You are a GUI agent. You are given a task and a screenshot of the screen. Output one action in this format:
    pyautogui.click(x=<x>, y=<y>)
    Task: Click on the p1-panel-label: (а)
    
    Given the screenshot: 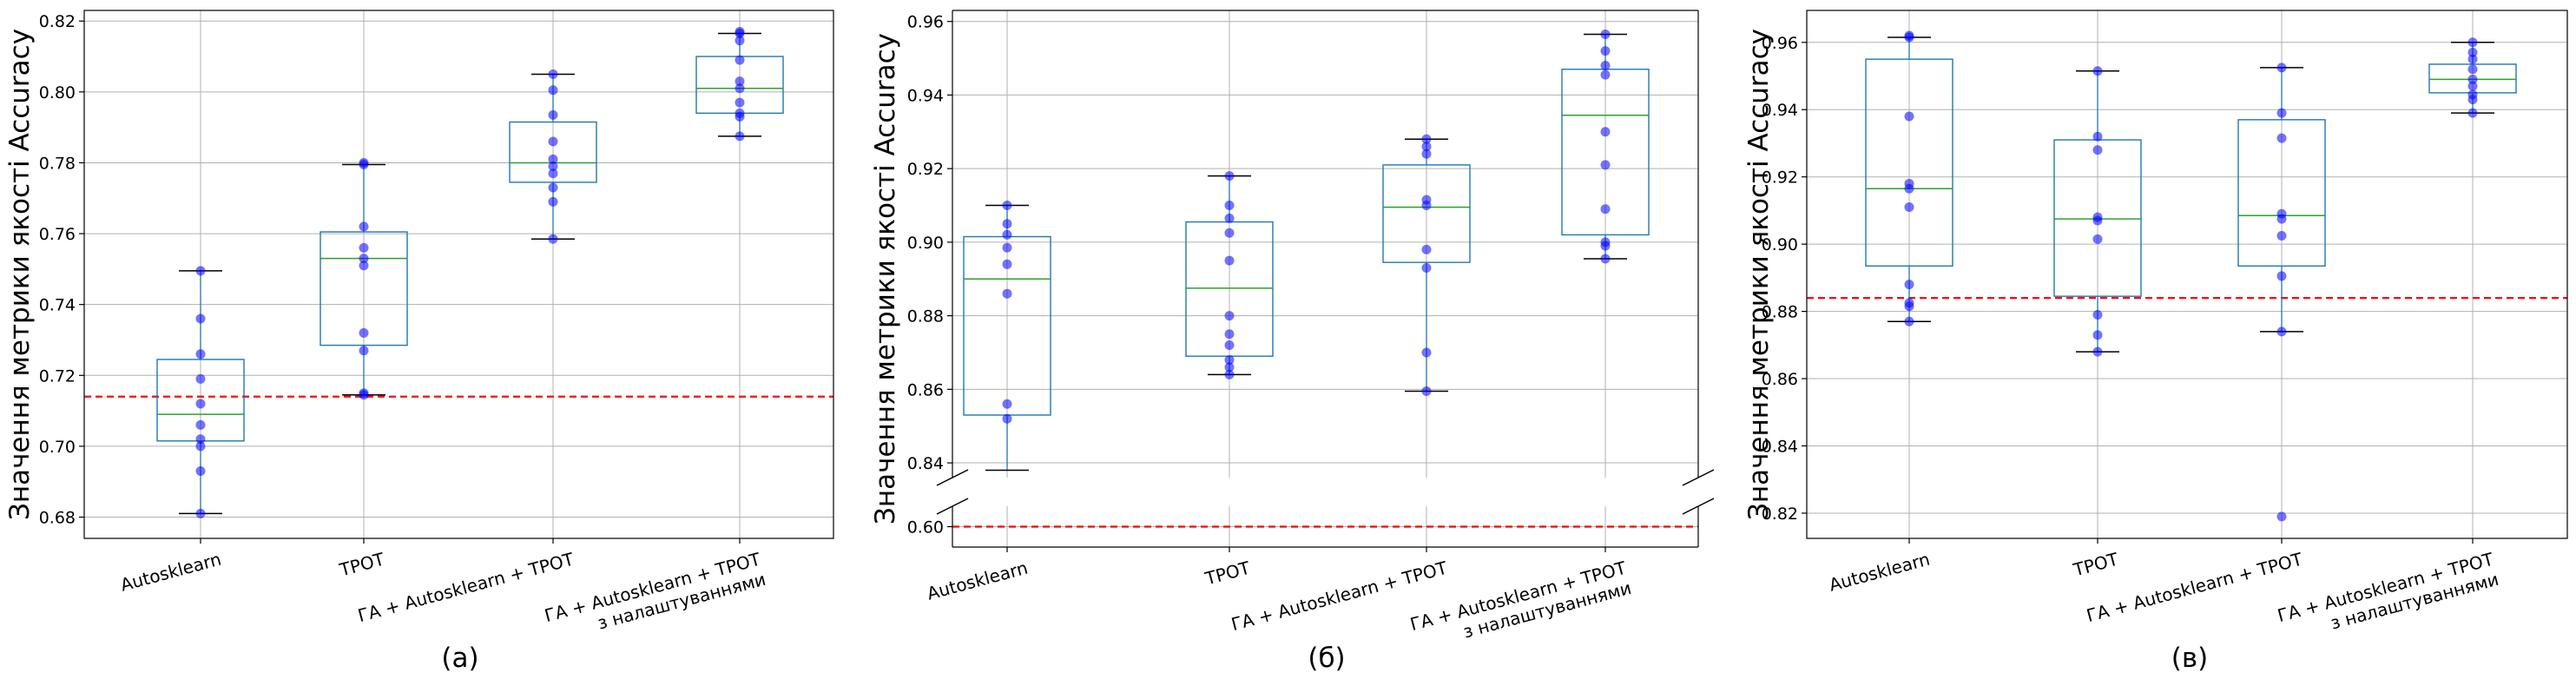 What is the action you would take?
    pyautogui.click(x=459, y=658)
    